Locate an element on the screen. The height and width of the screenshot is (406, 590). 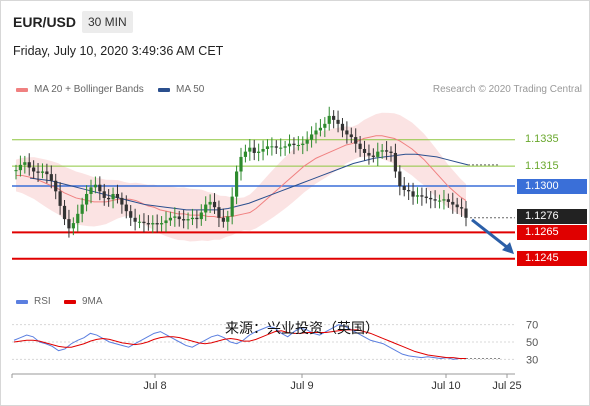
rsi-tick-label: 70 is located at coordinates (532, 326).